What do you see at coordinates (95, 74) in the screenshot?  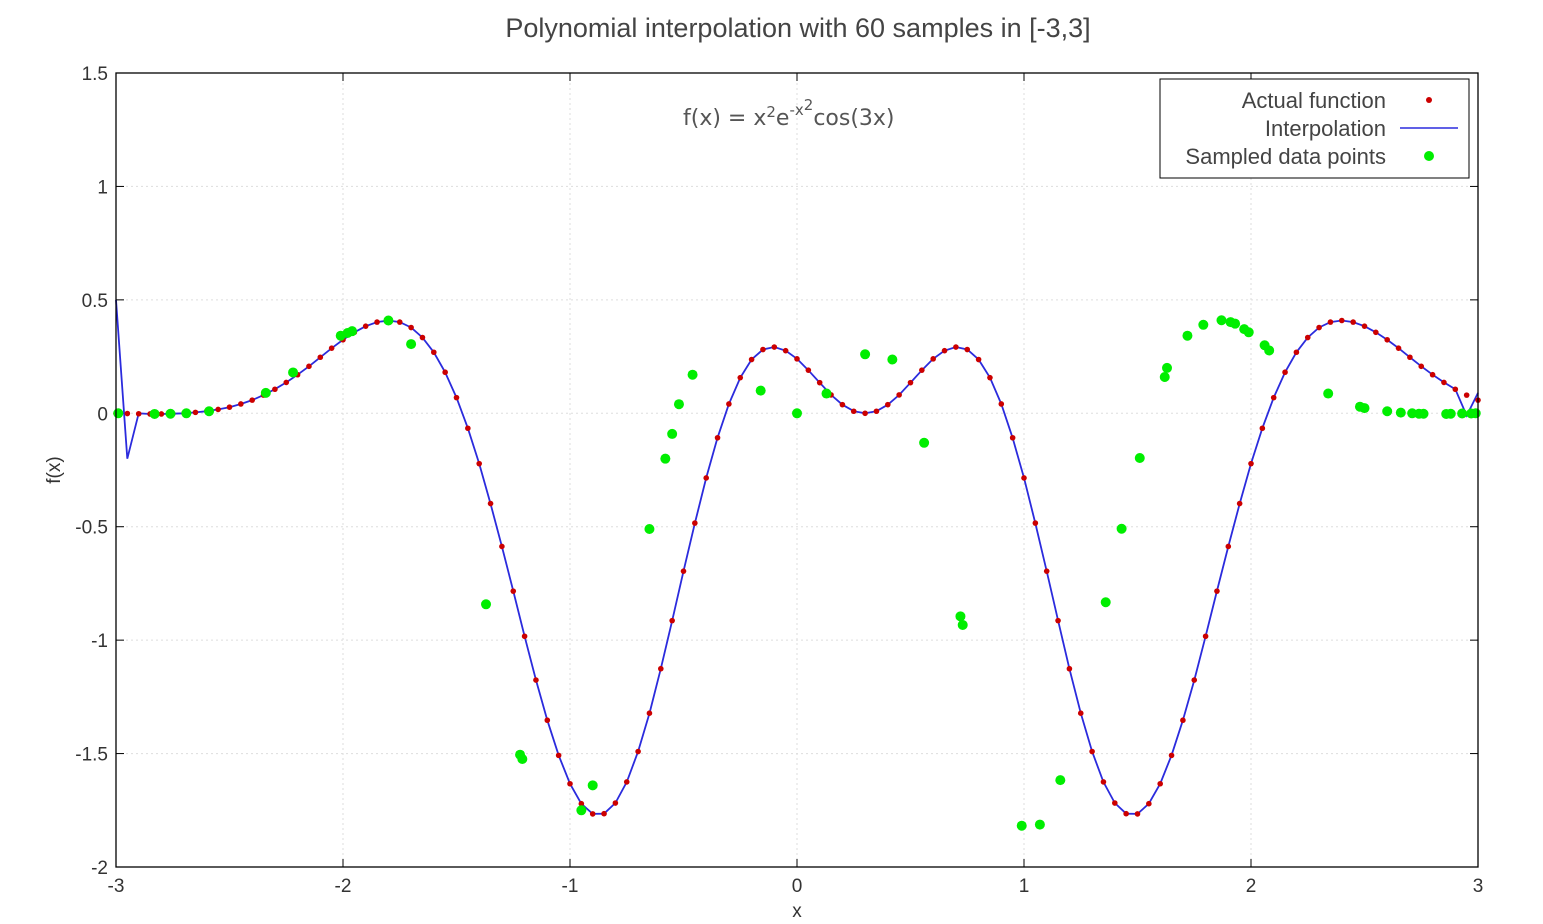 I see `y-tick-label: 1.5` at bounding box center [95, 74].